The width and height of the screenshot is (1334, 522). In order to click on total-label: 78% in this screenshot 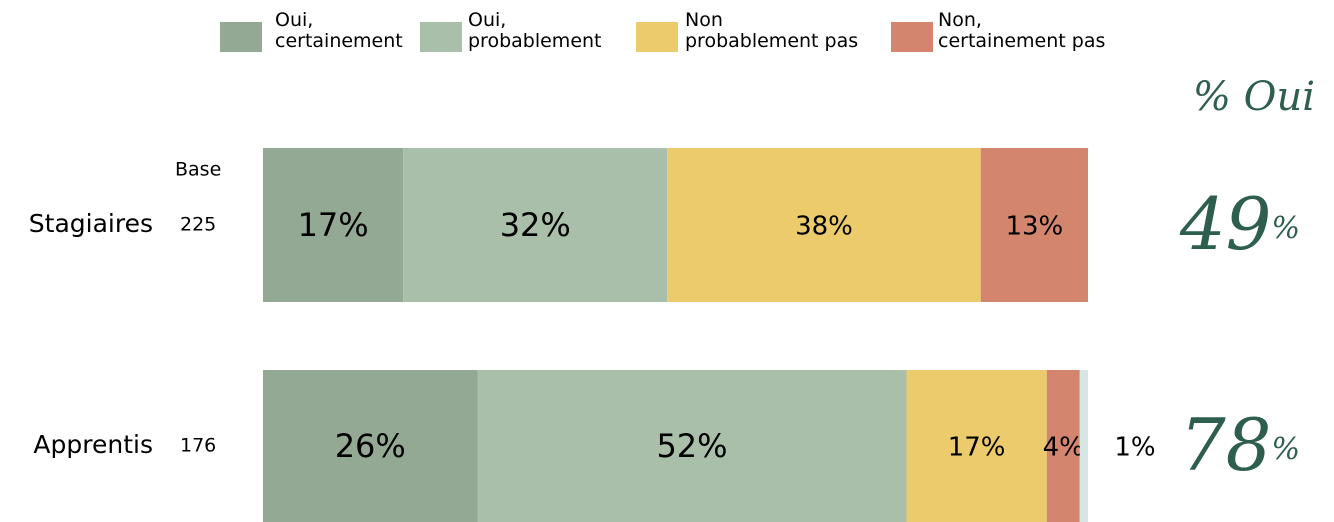, I will do `click(1240, 445)`.